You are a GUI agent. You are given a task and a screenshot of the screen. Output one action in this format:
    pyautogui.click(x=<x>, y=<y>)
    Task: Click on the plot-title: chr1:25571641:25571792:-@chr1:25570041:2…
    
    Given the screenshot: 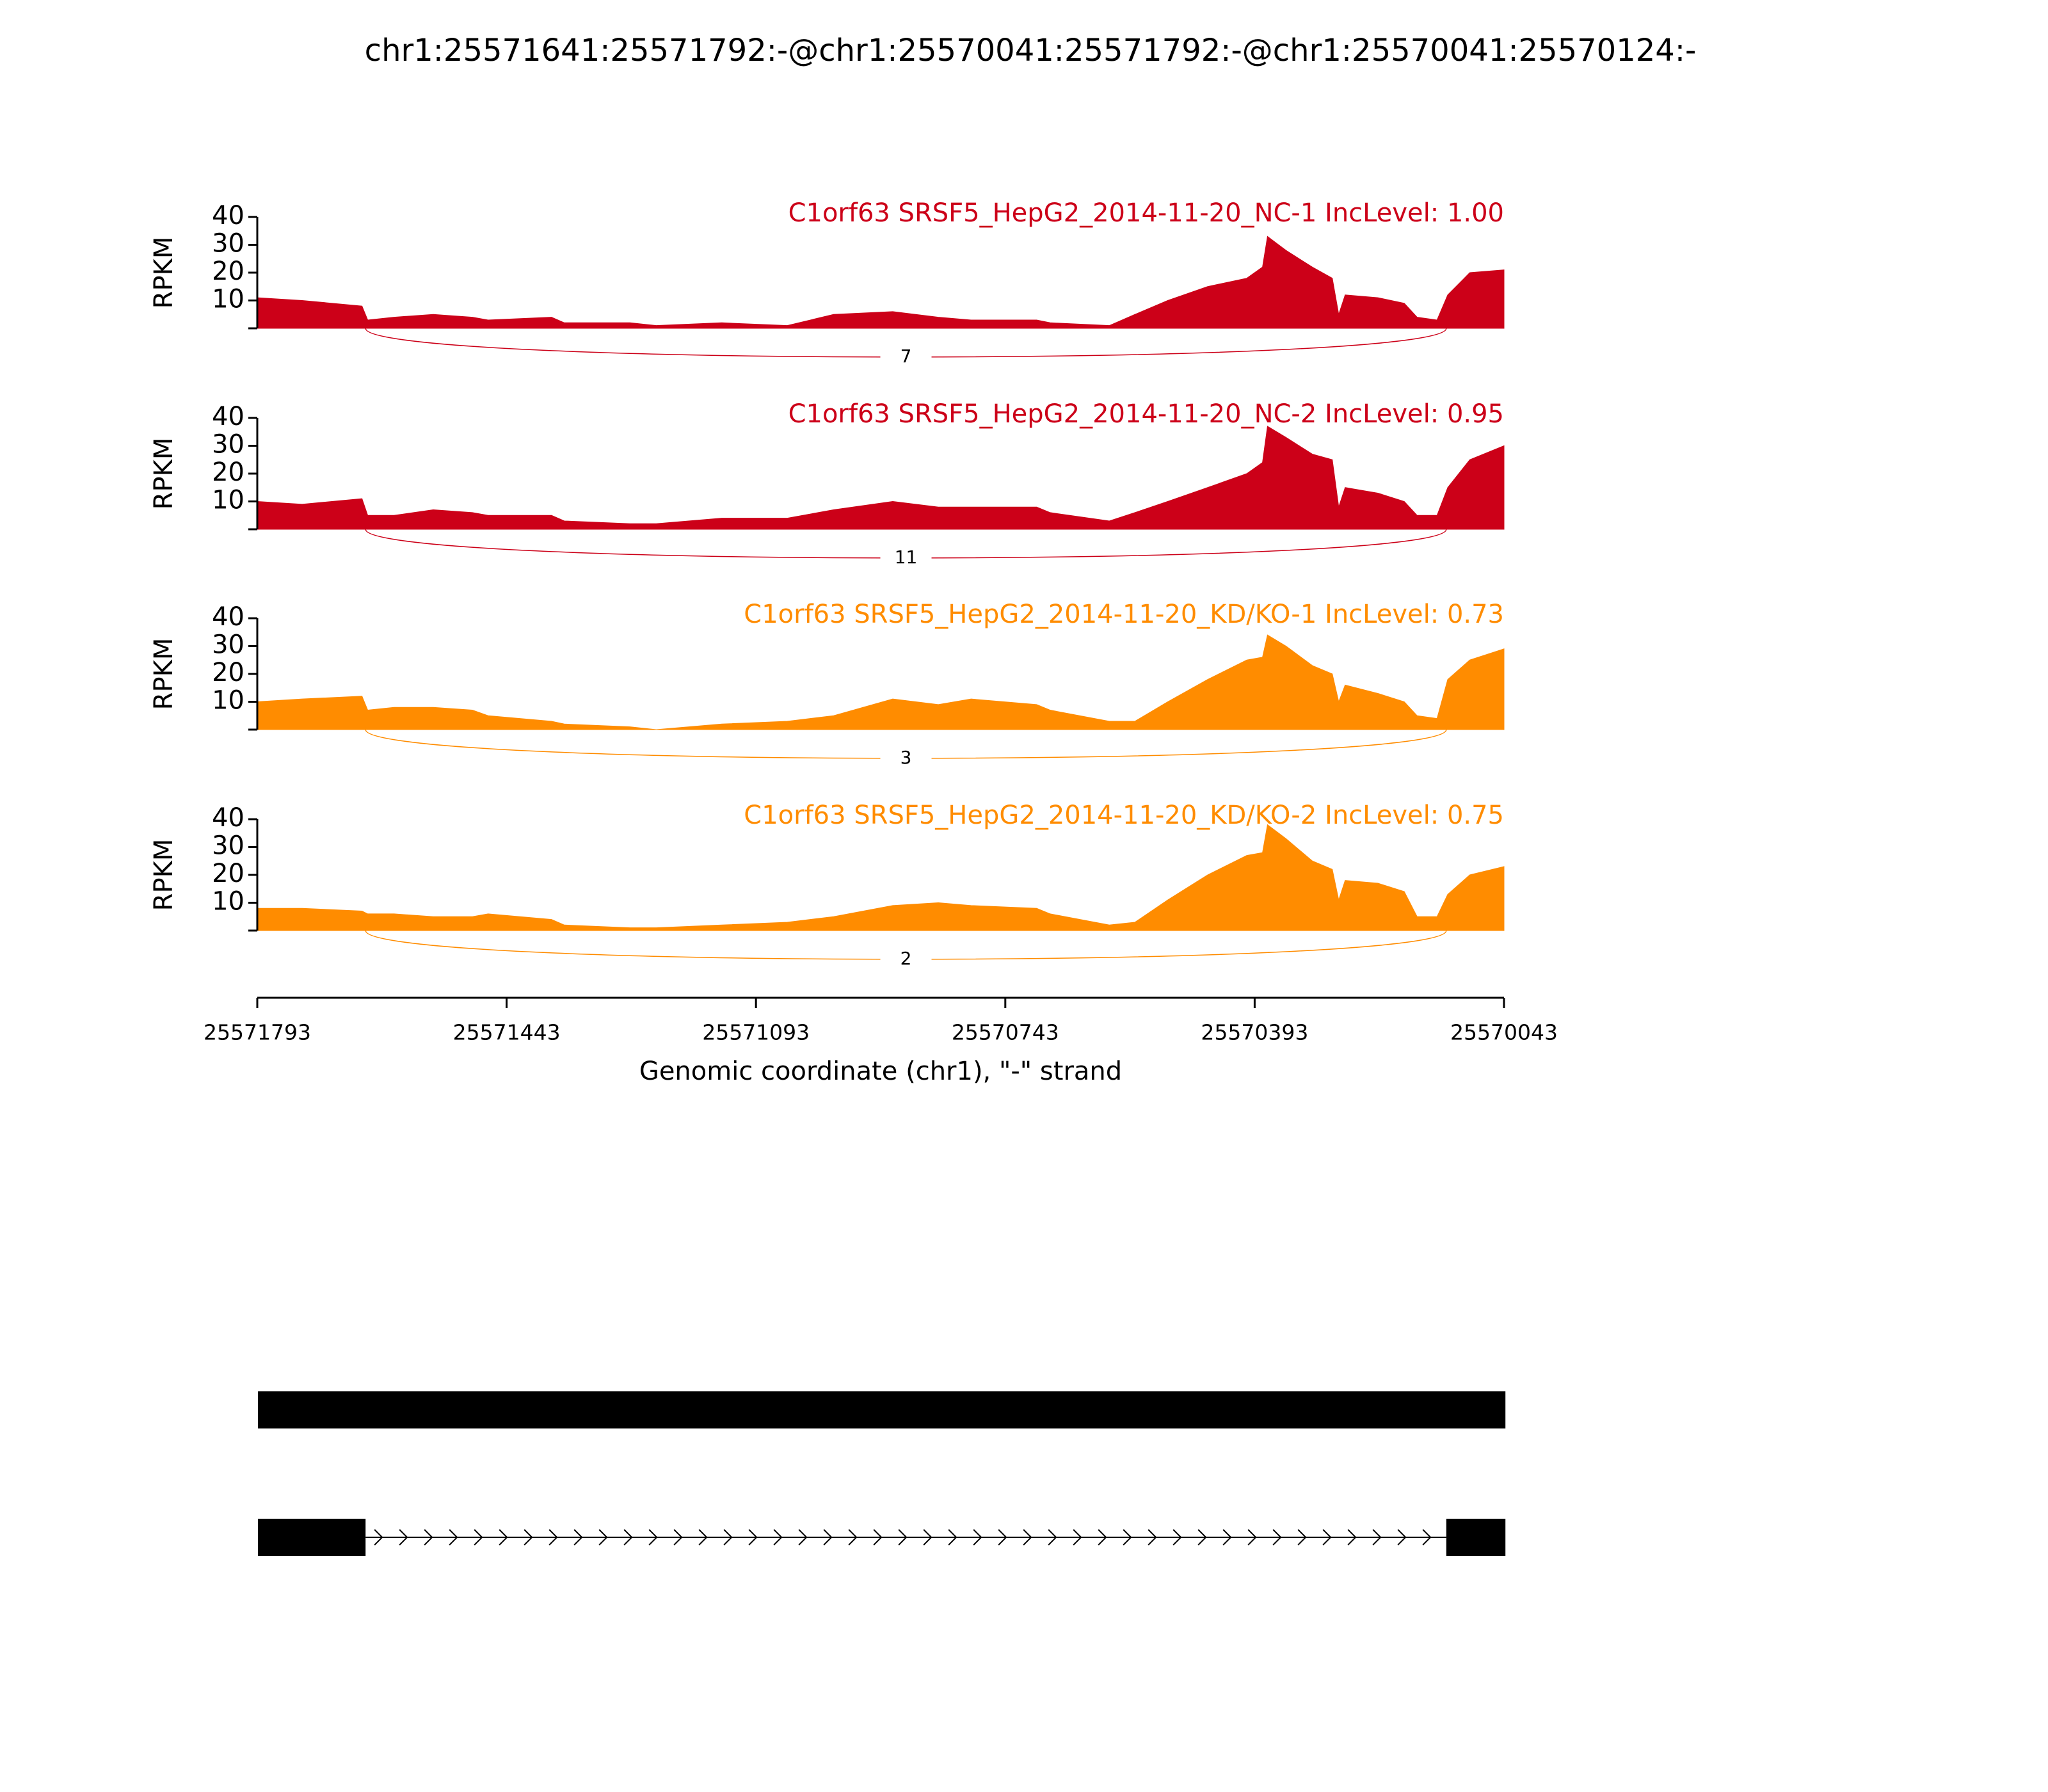 What is the action you would take?
    pyautogui.click(x=1031, y=50)
    